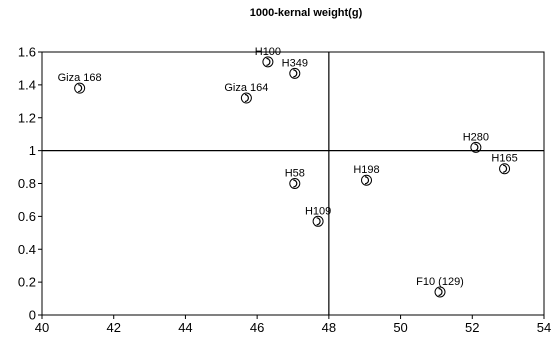 This screenshot has height=351, width=556. I want to click on data-point: Giza 168, so click(80, 83).